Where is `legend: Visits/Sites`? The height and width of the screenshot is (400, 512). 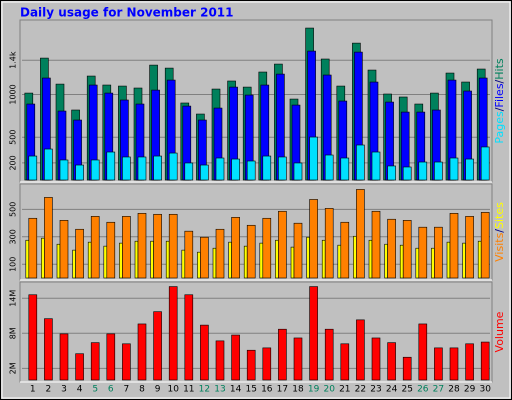
legend: Visits/Sites is located at coordinates (499, 232).